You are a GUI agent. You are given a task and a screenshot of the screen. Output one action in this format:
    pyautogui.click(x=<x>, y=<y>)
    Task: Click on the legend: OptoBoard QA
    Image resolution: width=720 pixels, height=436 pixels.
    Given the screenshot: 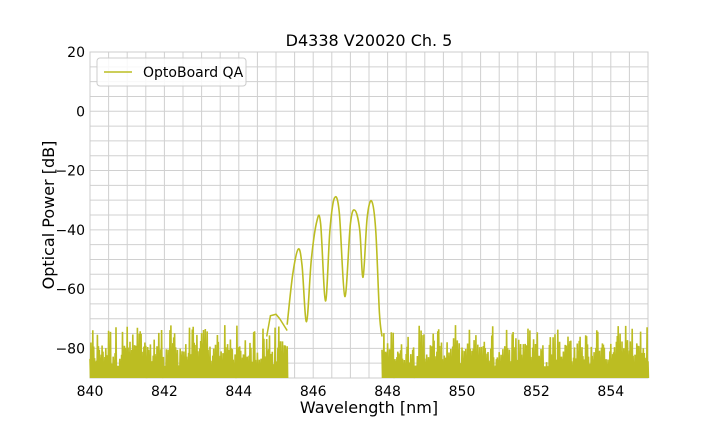 What is the action you would take?
    pyautogui.click(x=171, y=72)
    